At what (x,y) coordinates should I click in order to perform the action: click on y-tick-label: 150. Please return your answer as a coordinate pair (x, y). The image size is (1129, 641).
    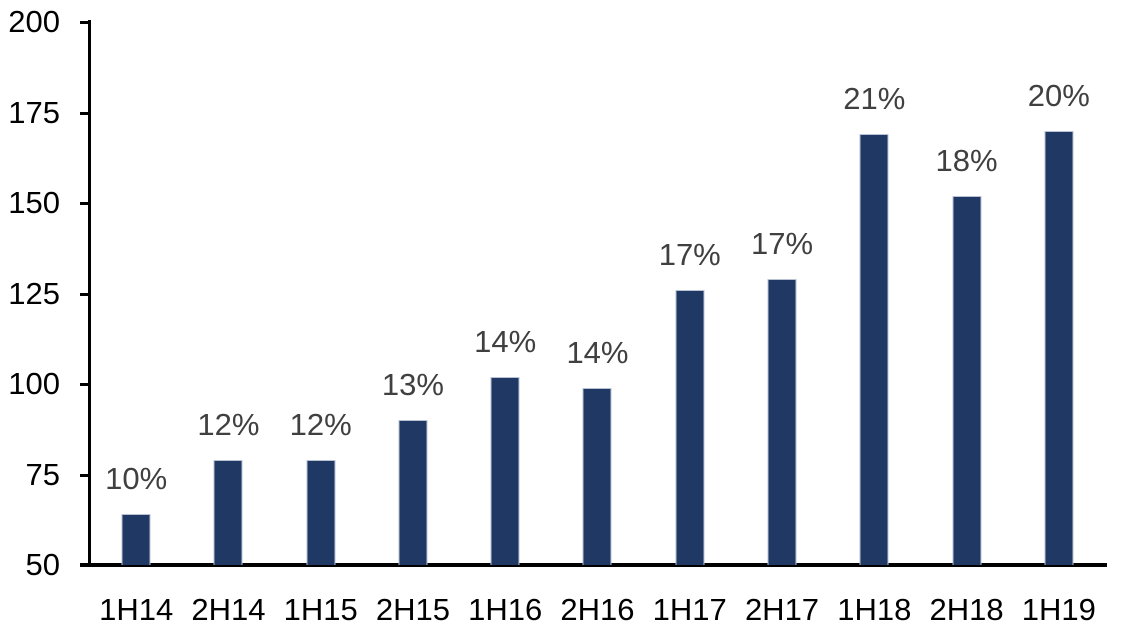
    Looking at the image, I should click on (34, 202).